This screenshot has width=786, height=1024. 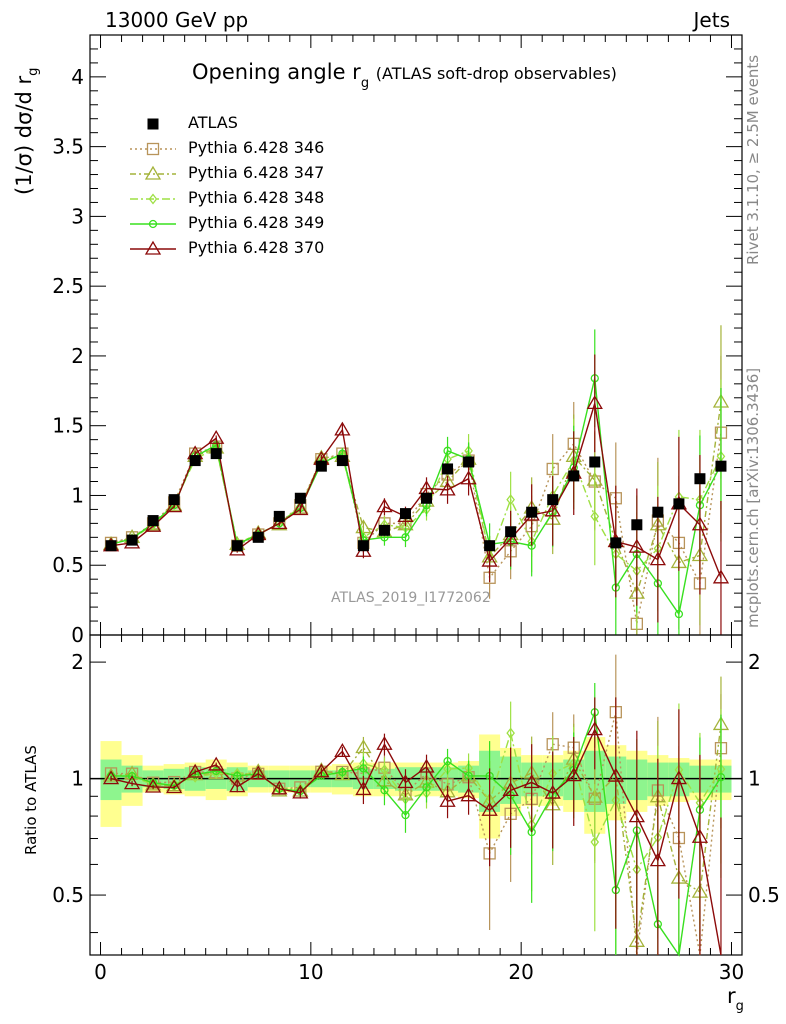 I want to click on mcplots-label: mcplots.cern.ch [arXiv:1306.3436], so click(x=753, y=497).